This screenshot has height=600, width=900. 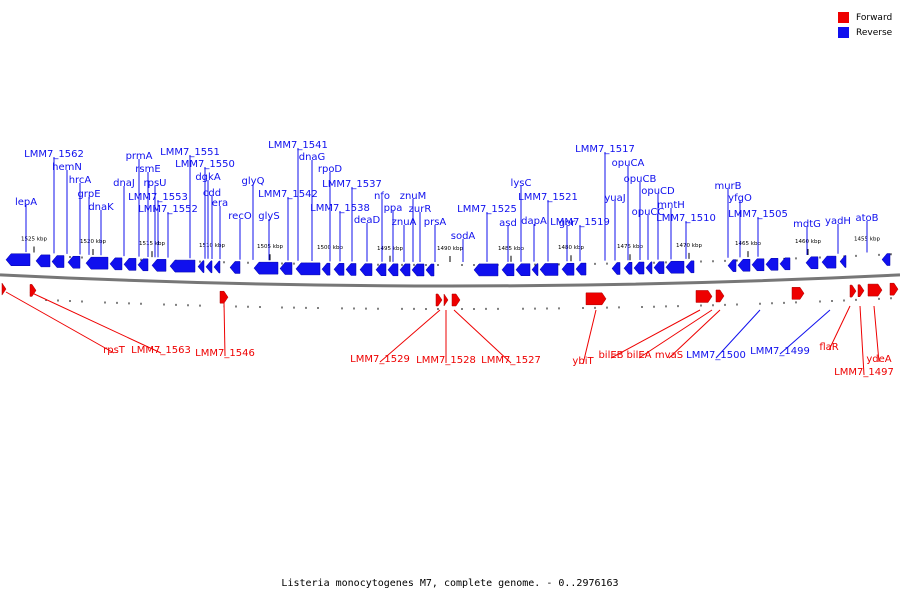 I want to click on gene-label: rpsT, so click(x=114, y=350).